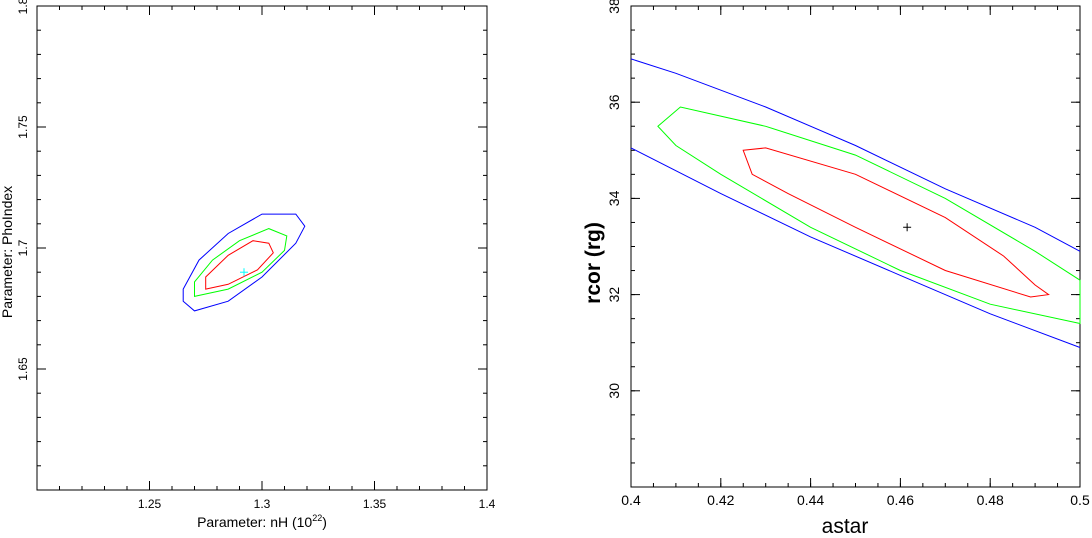  Describe the element at coordinates (990, 500) in the screenshot. I see `x-tick-label: 0.48` at that location.